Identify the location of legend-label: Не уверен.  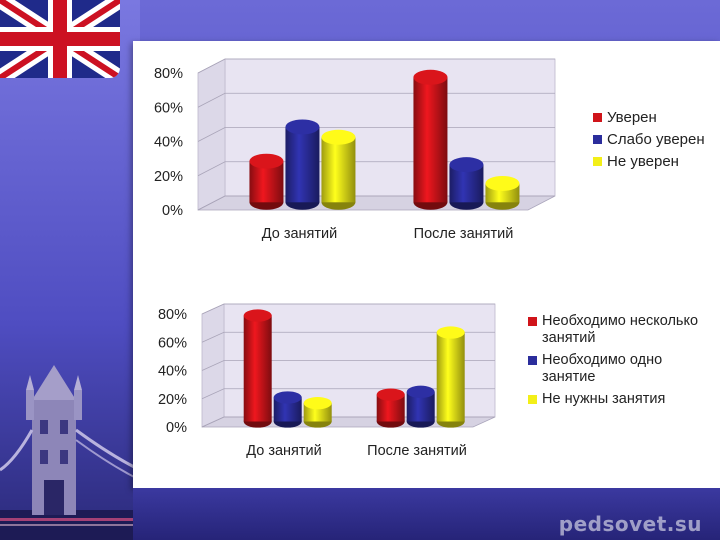
(643, 161).